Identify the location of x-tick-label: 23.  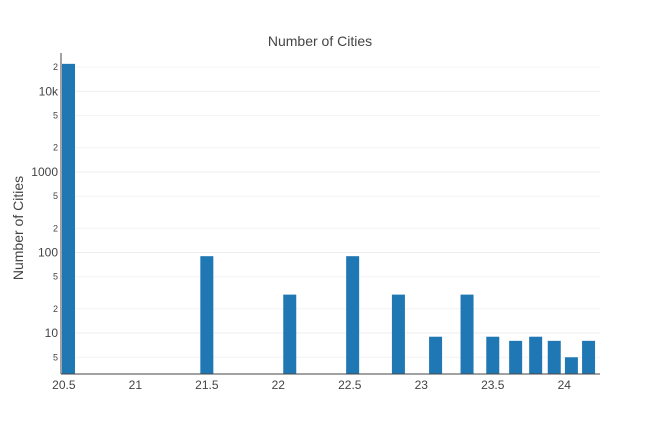
(422, 385).